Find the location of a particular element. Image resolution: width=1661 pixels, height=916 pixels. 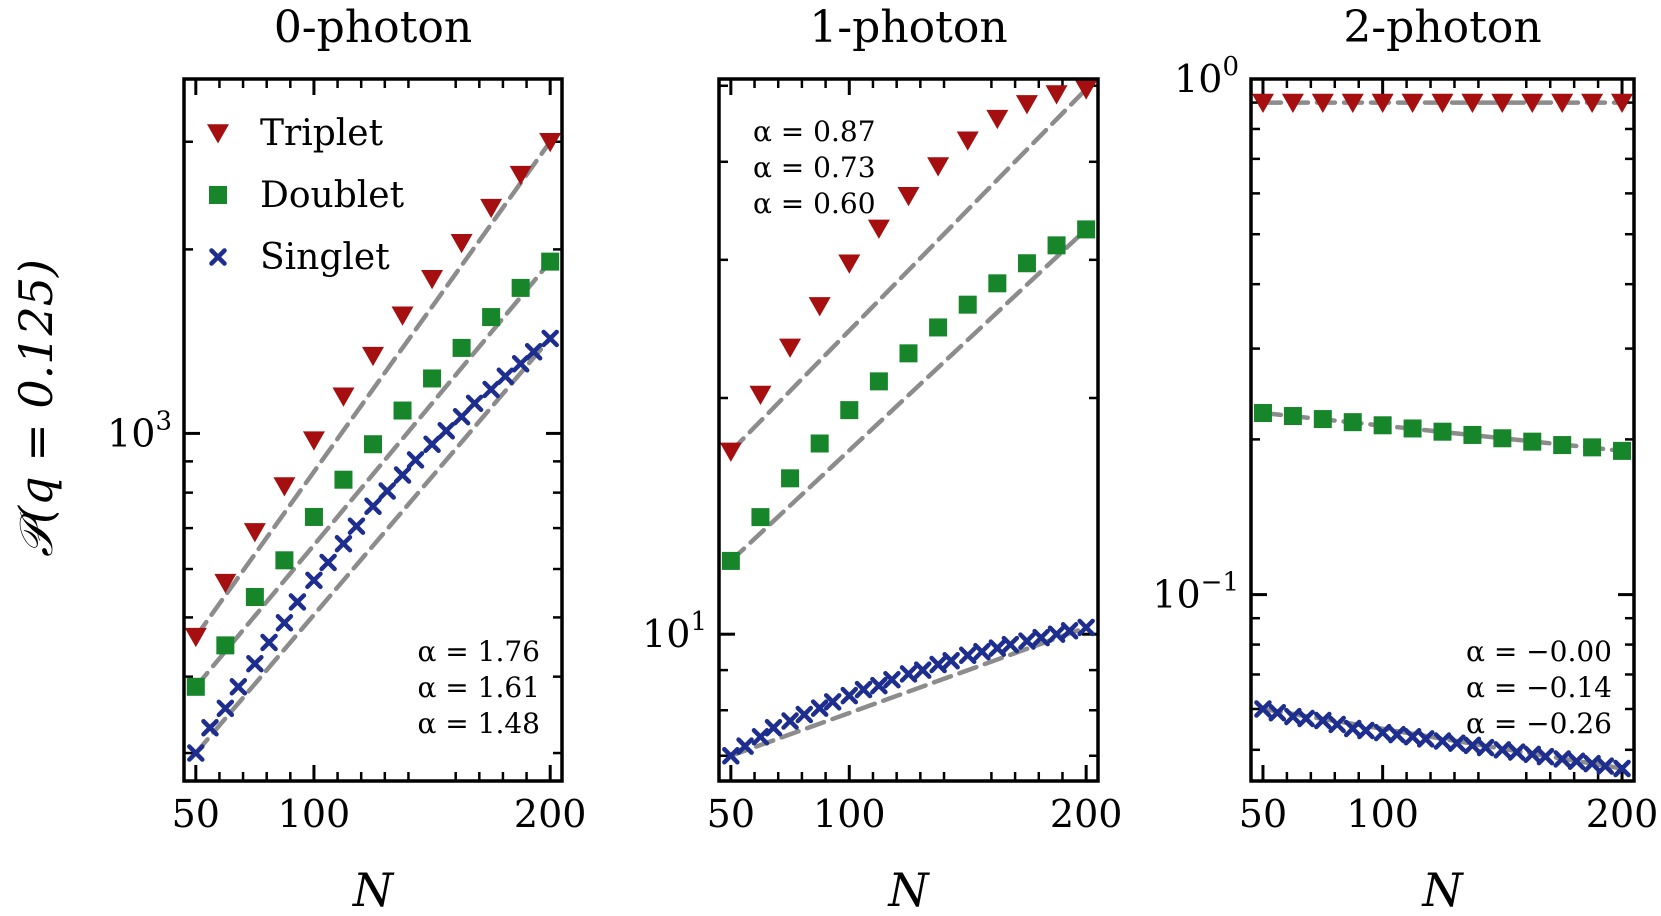

series-singlet is located at coordinates (1442, 739).